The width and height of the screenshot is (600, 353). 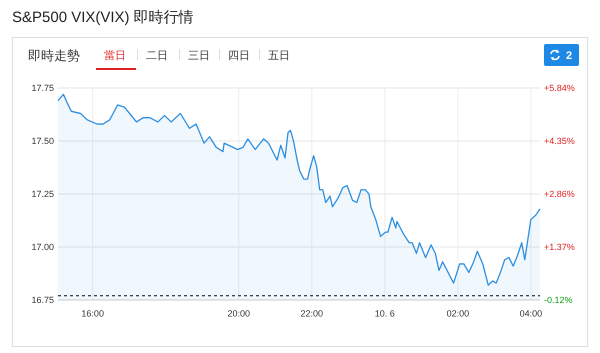 I want to click on x-tick-label: 20:00, so click(x=238, y=313).